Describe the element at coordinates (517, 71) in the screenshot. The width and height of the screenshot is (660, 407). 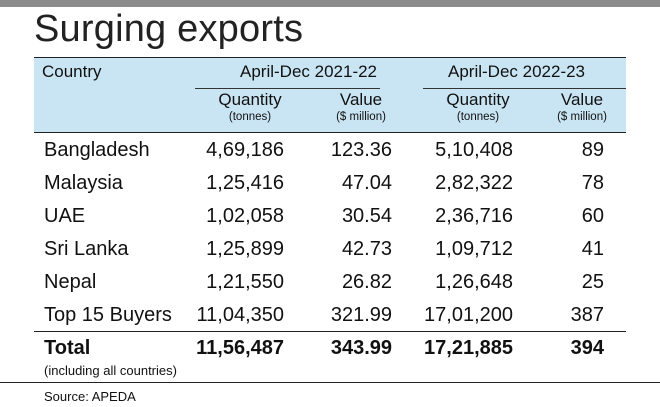
I see `period2-header: April-Dec 2022-23` at that location.